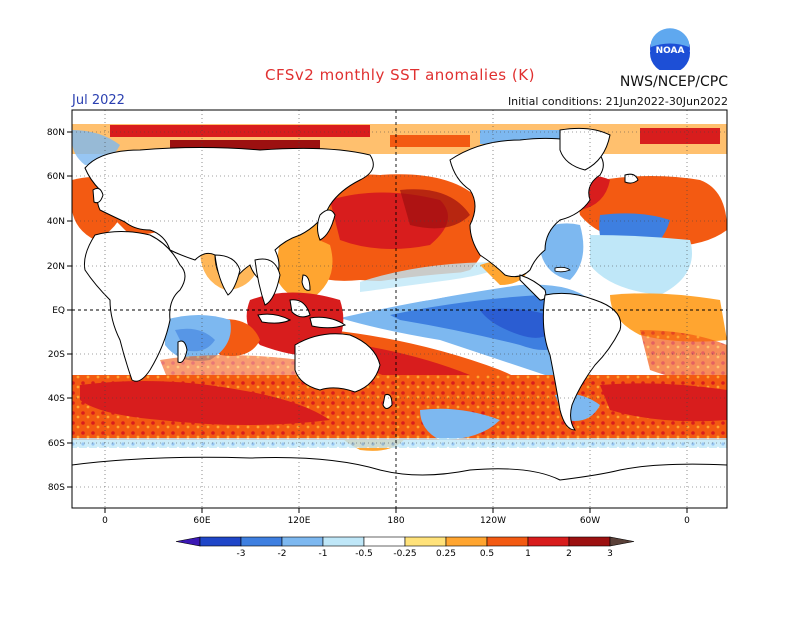 This screenshot has width=800, height=618. What do you see at coordinates (58, 311) in the screenshot?
I see `lat-label: EQ` at bounding box center [58, 311].